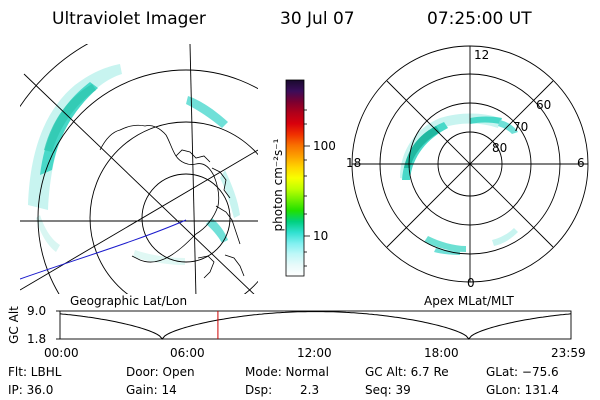 This screenshot has width=600, height=400. What do you see at coordinates (160, 372) in the screenshot?
I see `door-info: Door: Open` at bounding box center [160, 372].